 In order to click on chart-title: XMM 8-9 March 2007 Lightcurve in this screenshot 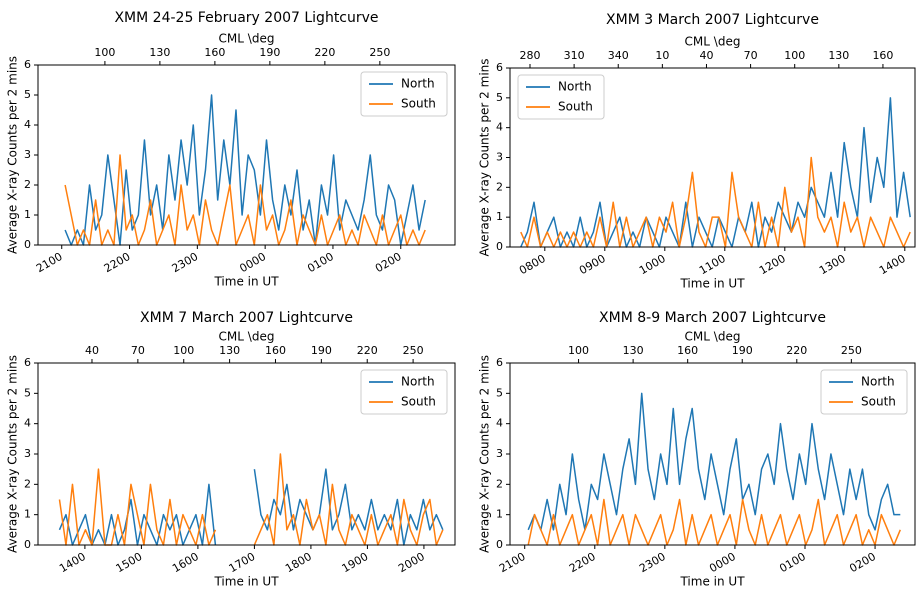, I will do `click(712, 318)`.